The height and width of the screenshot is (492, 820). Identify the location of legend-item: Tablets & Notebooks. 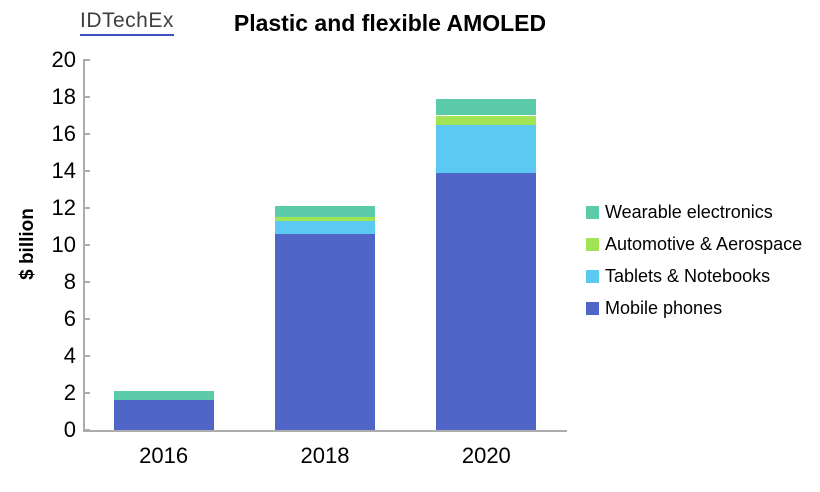
(694, 276).